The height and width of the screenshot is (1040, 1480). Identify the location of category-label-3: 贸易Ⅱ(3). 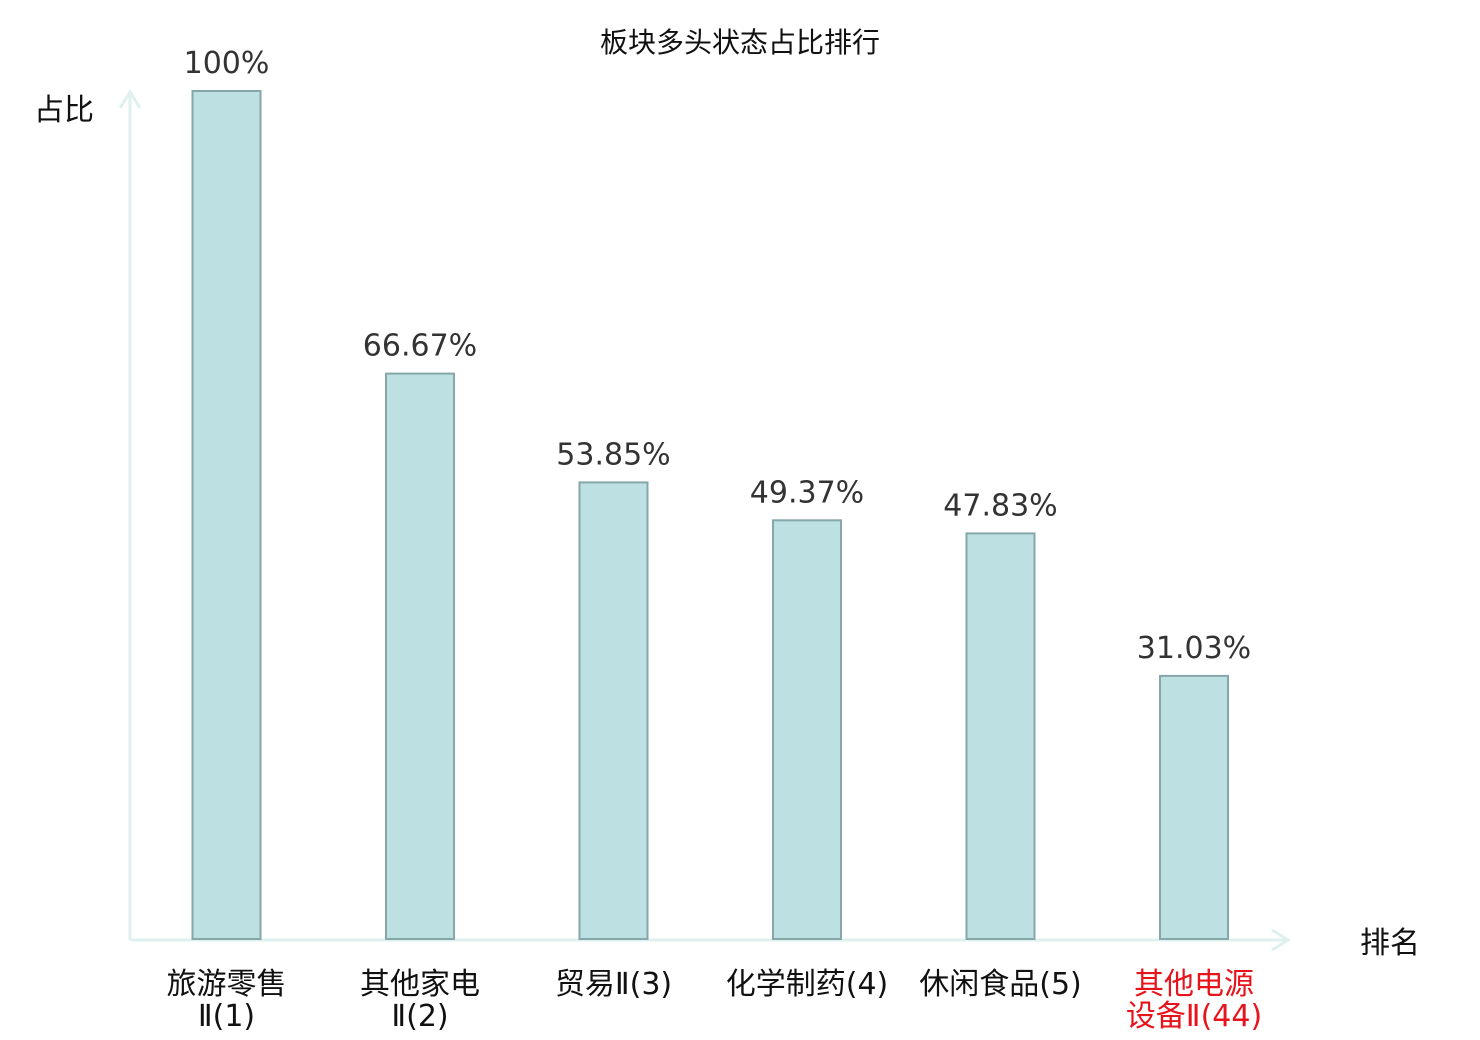
(613, 984).